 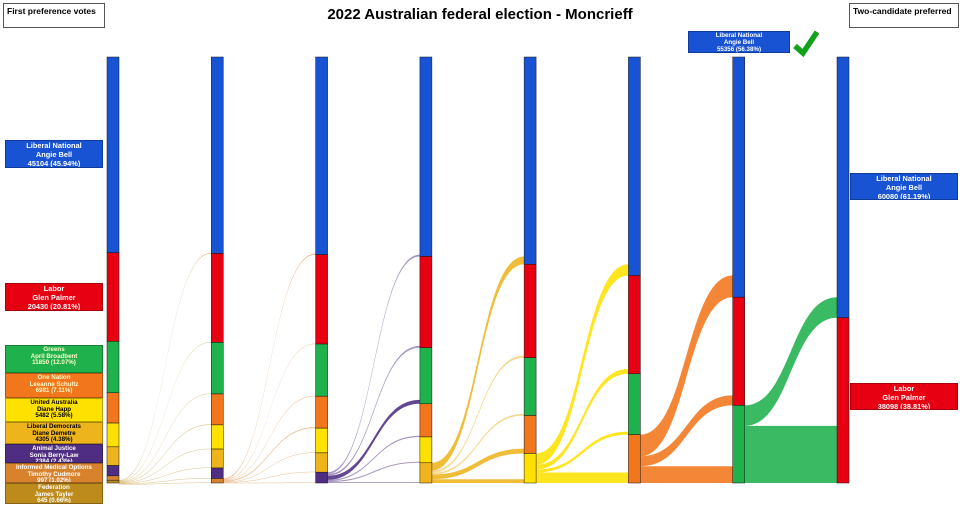 I want to click on bar-count3-on, so click(x=321, y=412).